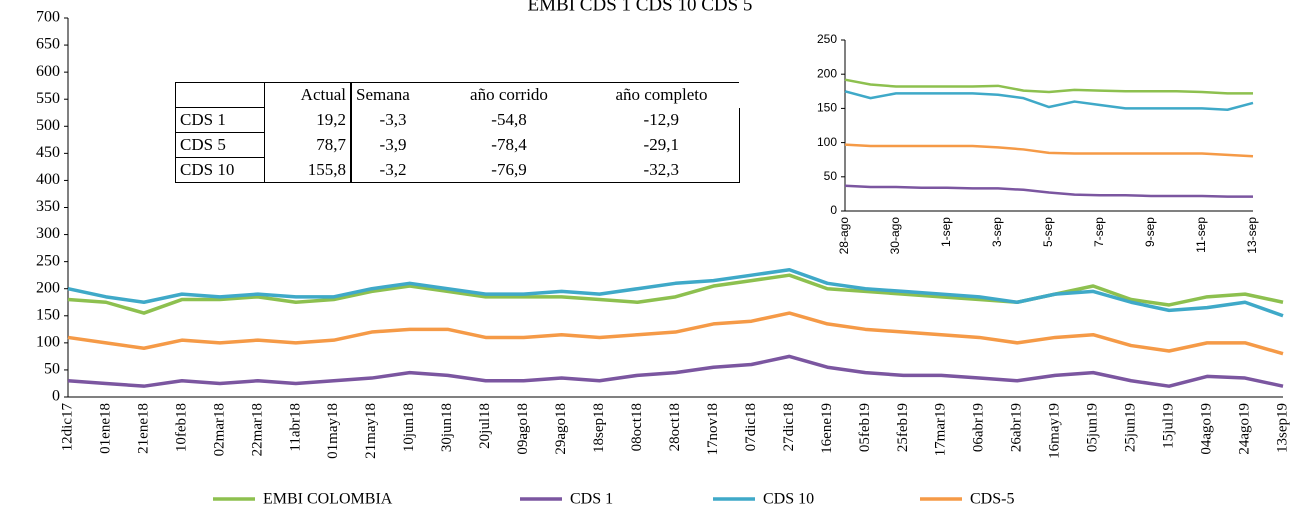  I want to click on table-cell: -78,4, so click(509, 144).